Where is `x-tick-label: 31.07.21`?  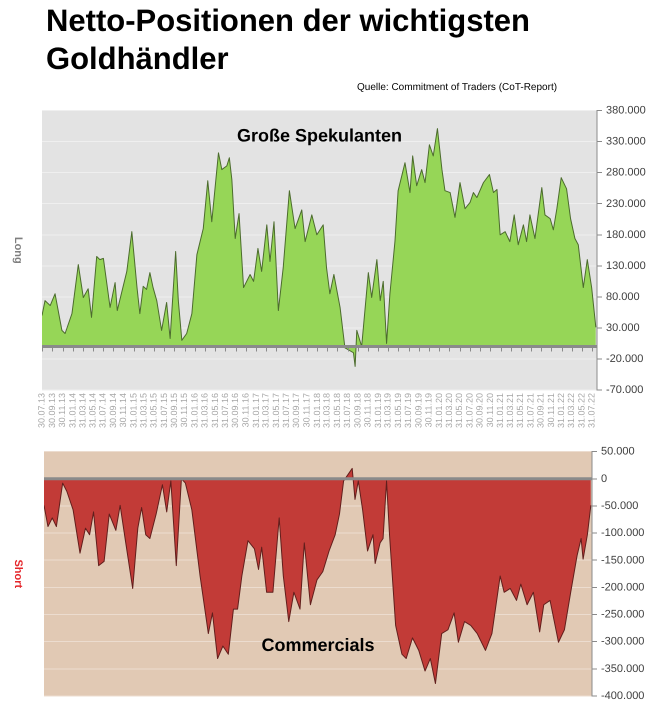 x-tick-label: 31.07.21 is located at coordinates (530, 410).